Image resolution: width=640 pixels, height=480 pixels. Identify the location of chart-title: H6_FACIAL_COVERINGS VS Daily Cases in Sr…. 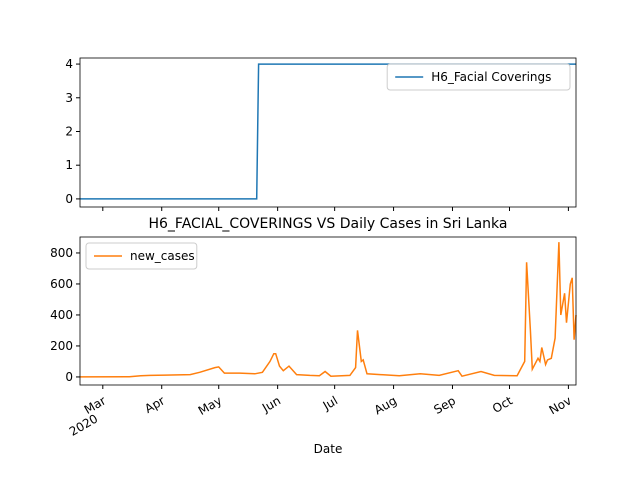
(328, 224).